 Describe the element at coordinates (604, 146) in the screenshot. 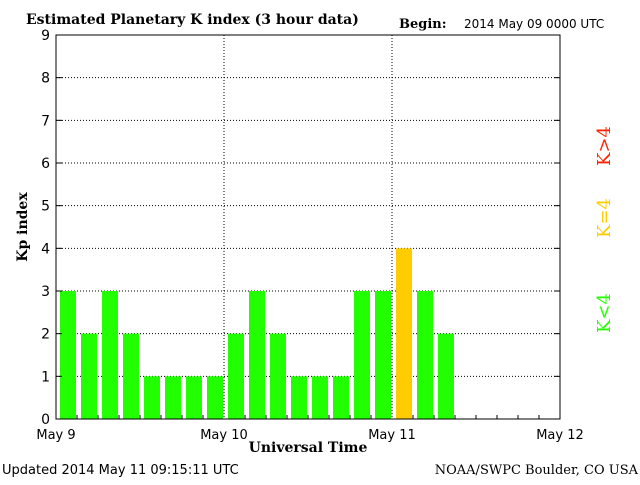

I see `legend-label: K>4` at that location.